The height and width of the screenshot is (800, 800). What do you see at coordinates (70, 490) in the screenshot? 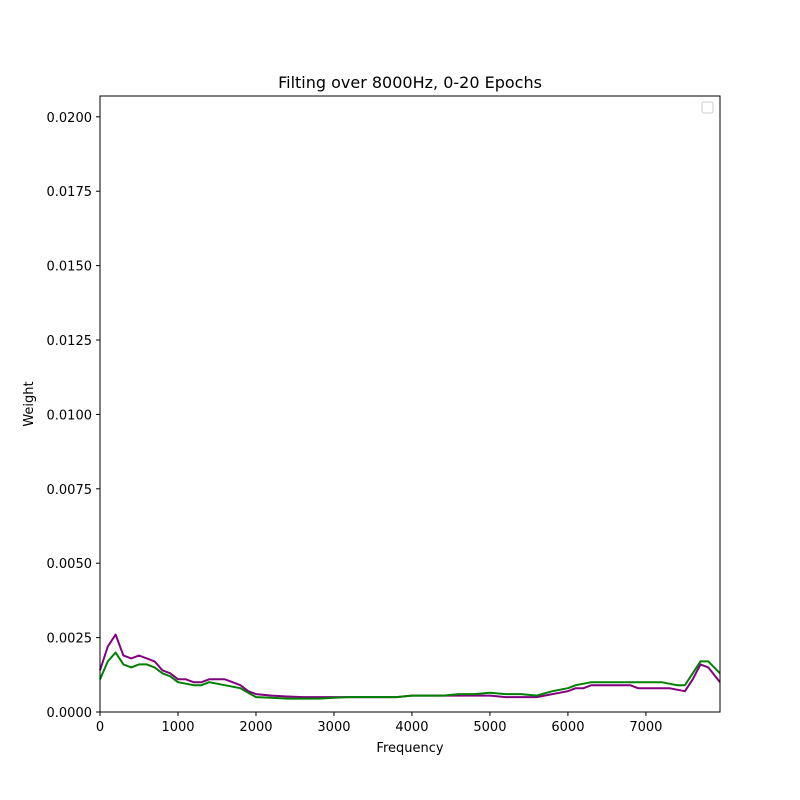
I see `y-tick-label: 0.0075` at bounding box center [70, 490].